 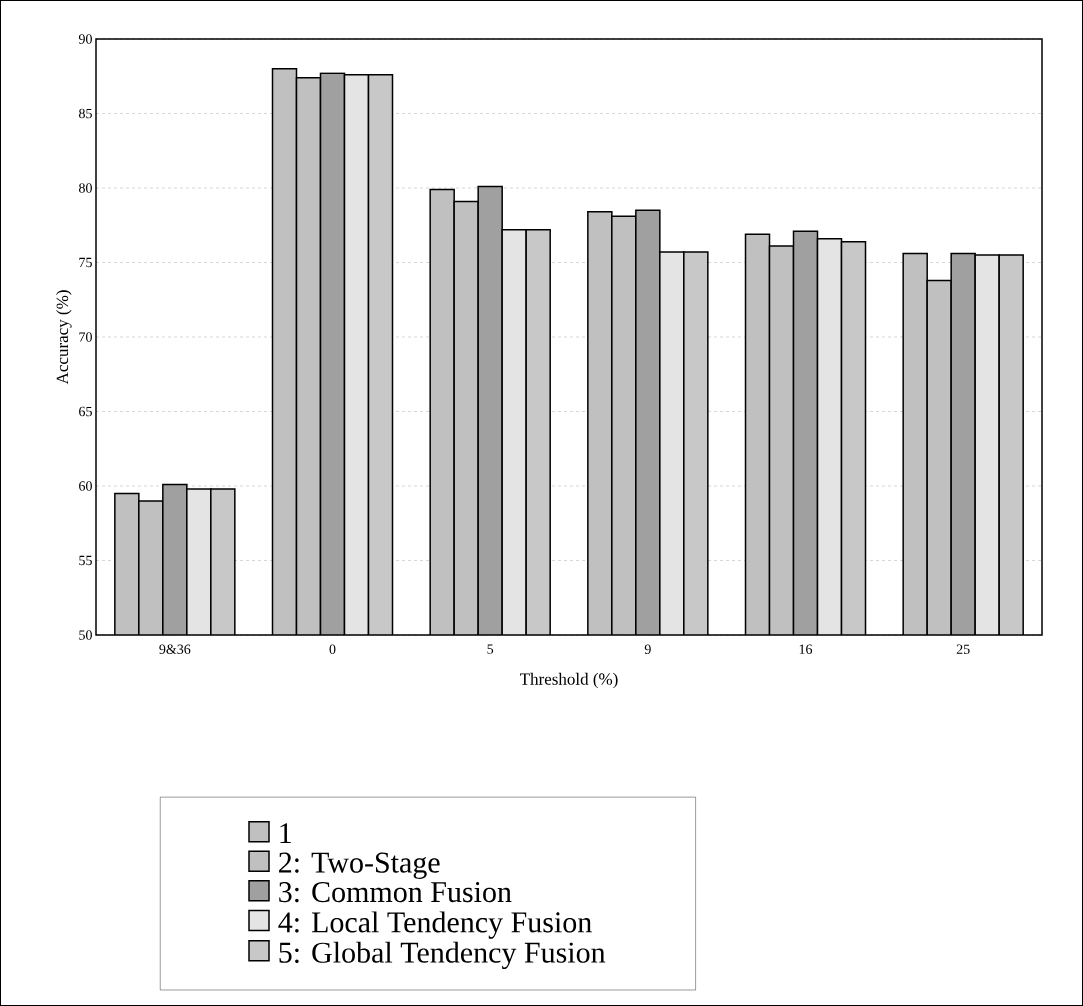 I want to click on y-tick-label: 50, so click(x=85, y=635).